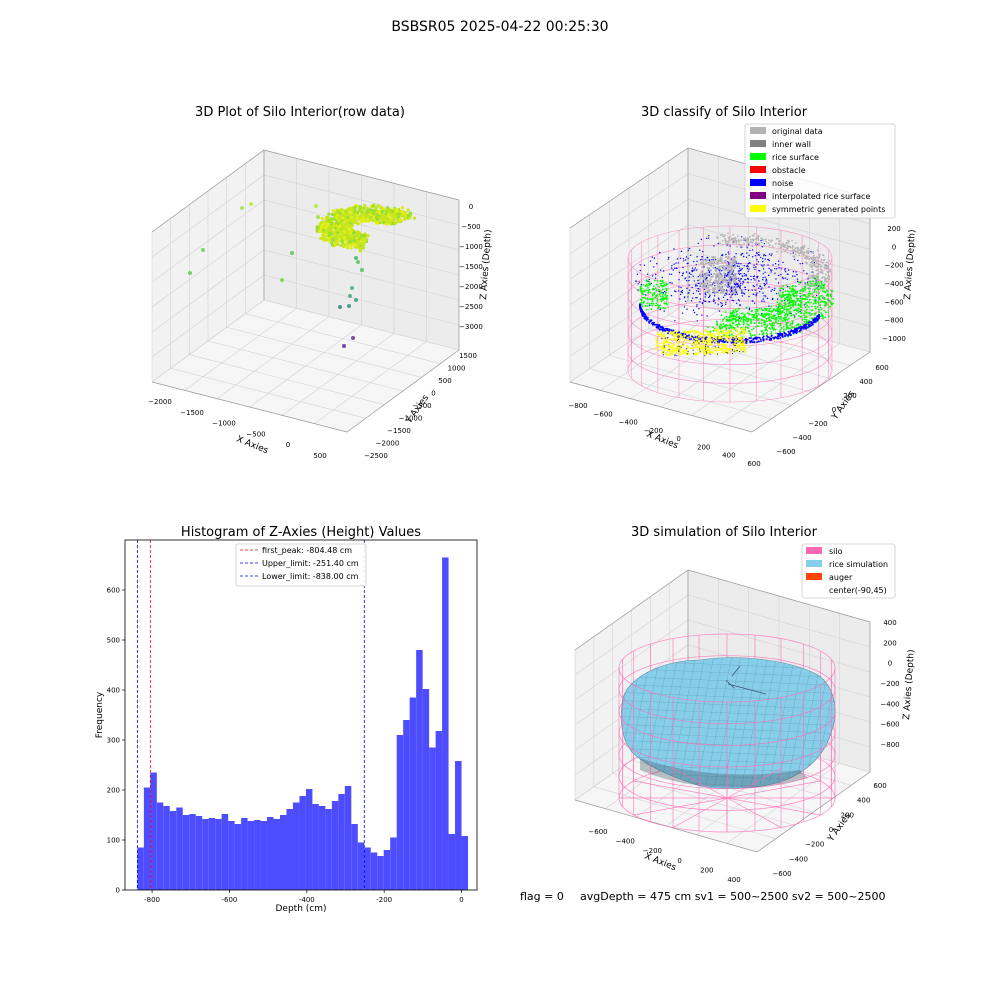 The width and height of the screenshot is (1000, 1000). What do you see at coordinates (789, 170) in the screenshot?
I see `legend-label: obstacle` at bounding box center [789, 170].